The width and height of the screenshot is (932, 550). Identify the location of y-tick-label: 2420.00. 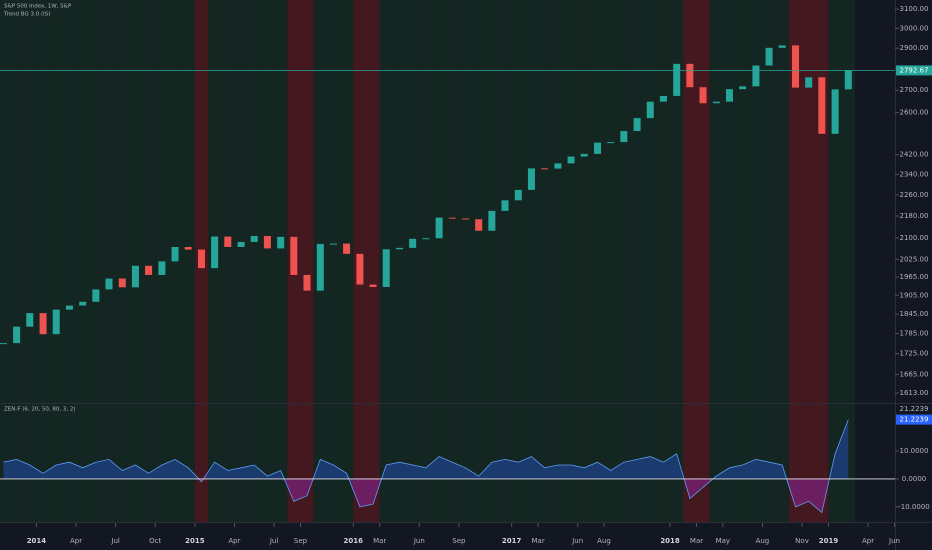
(914, 155).